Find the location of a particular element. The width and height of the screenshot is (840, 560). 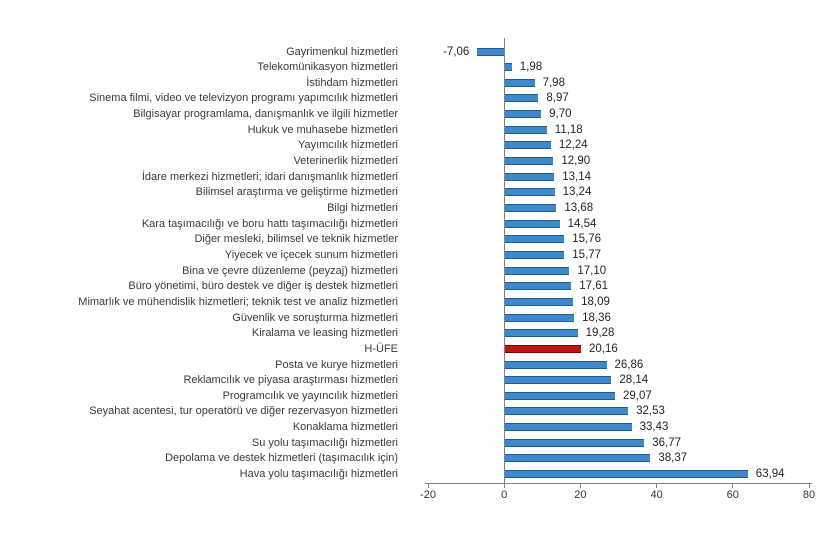

value-label: 7,98 is located at coordinates (553, 82).